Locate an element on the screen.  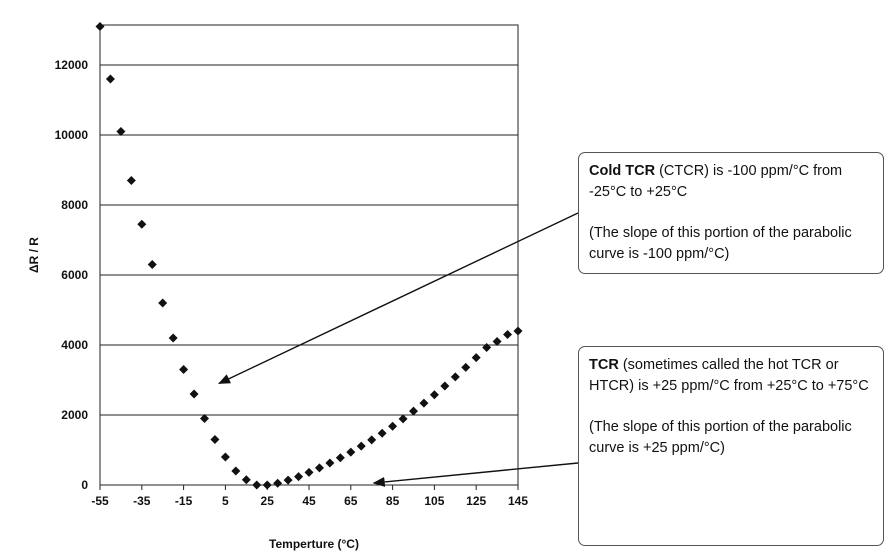
y-tick-label: 8000 is located at coordinates (74, 205).